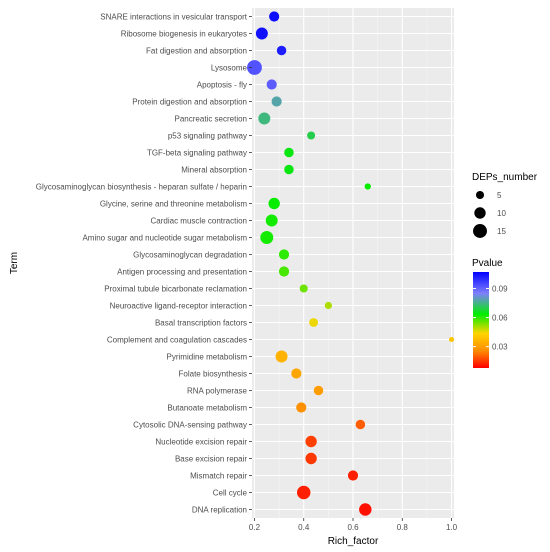 This screenshot has width=550, height=552. I want to click on pvalue-legend-title: Pvalue, so click(487, 263).